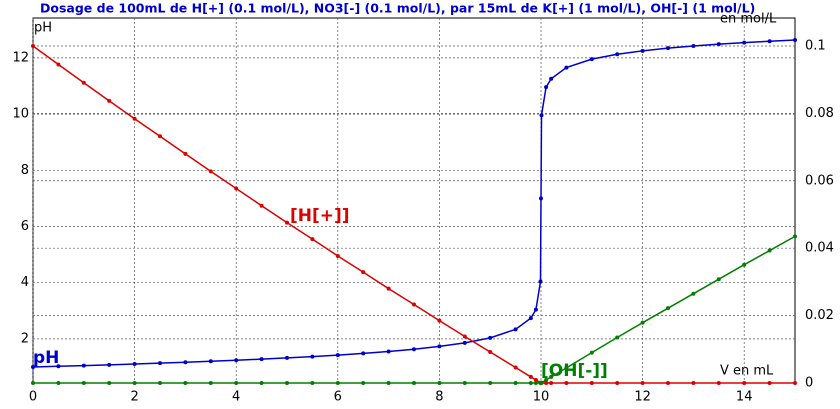  I want to click on y-tick-label: 6, so click(25, 226).